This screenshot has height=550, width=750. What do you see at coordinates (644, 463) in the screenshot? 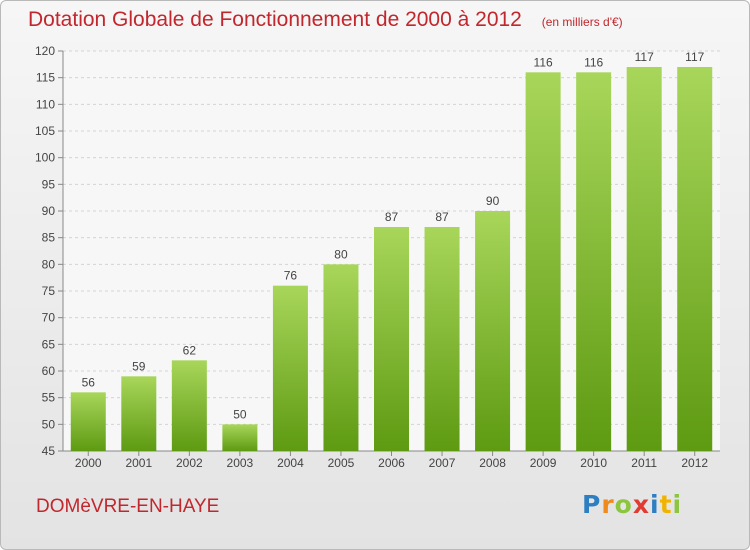
I see `x-tick-label: 2011` at bounding box center [644, 463].